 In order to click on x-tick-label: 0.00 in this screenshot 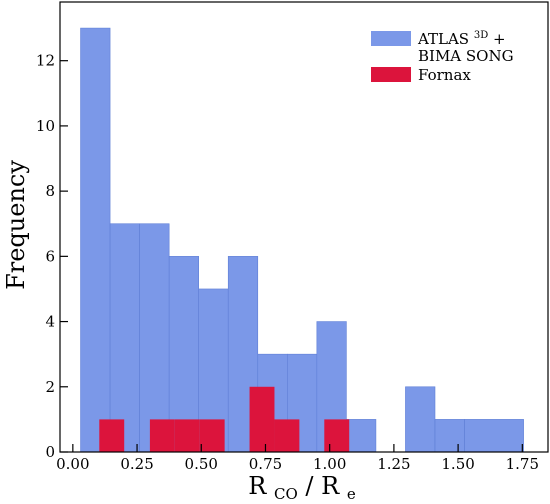, I will do `click(72, 464)`.